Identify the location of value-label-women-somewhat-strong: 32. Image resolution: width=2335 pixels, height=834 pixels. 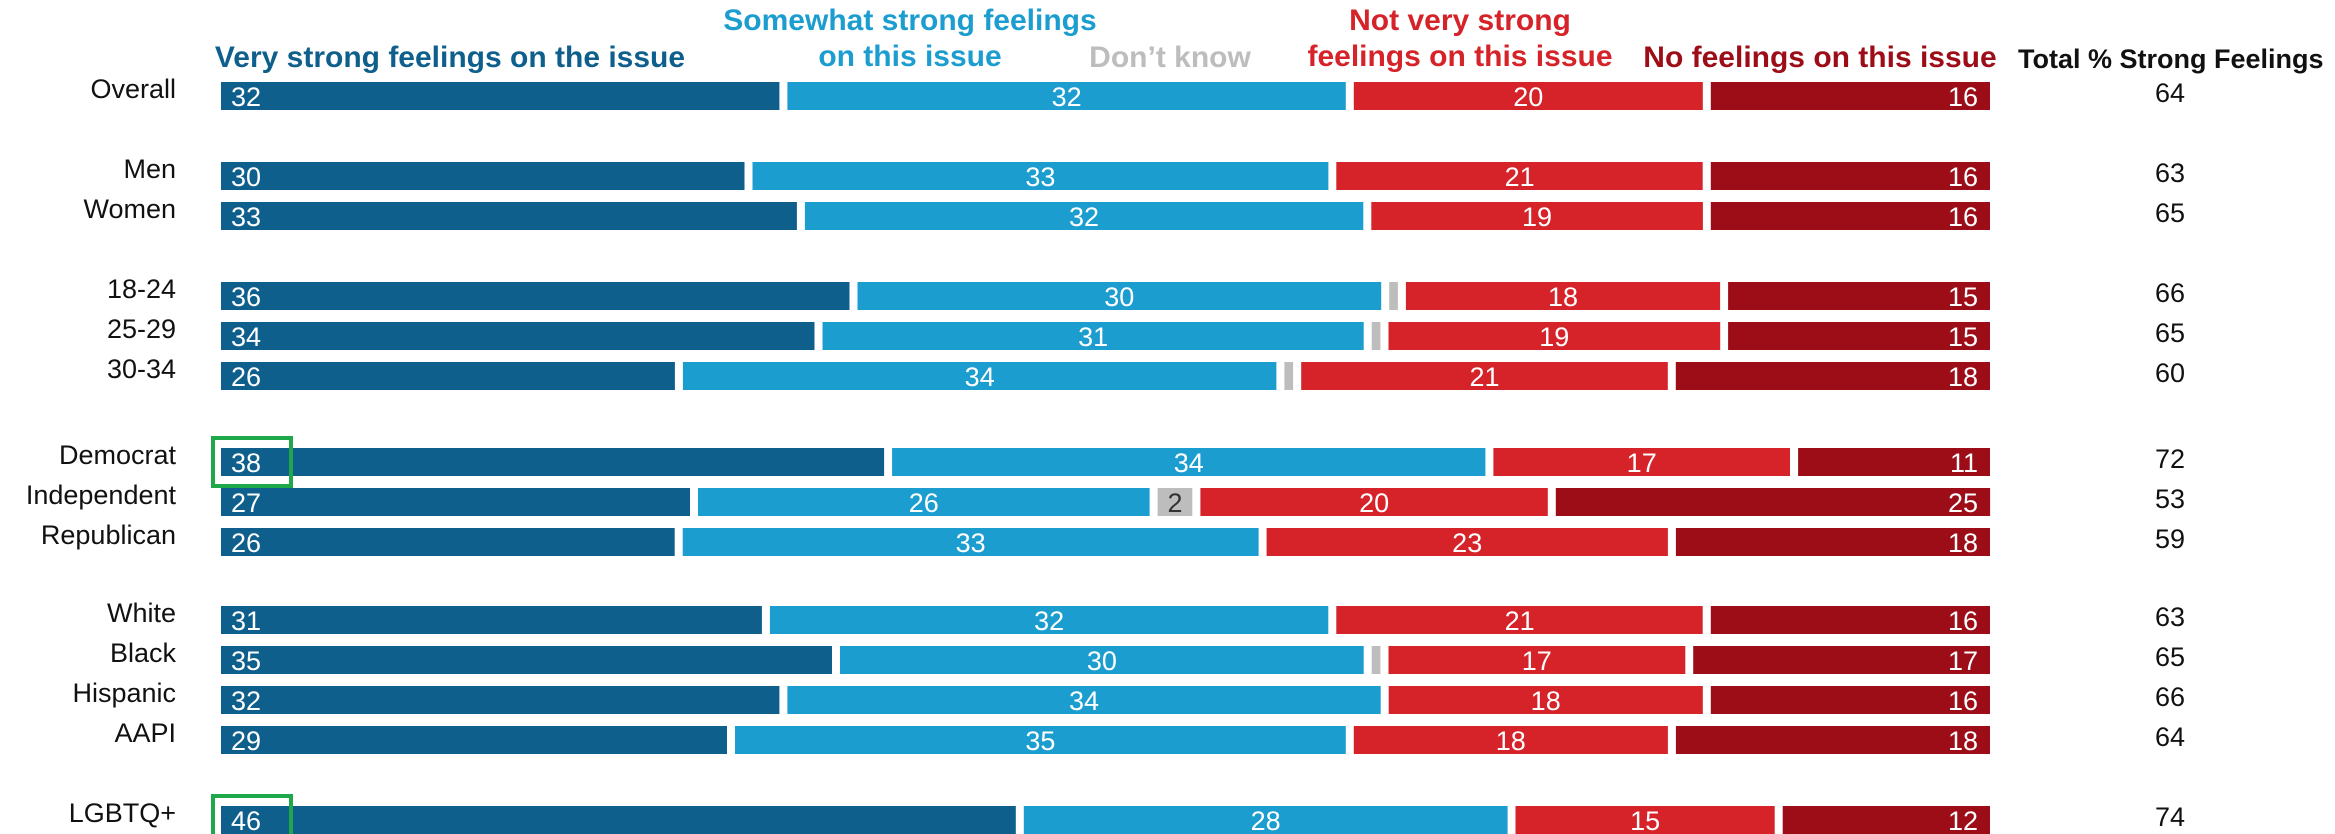
(1084, 217).